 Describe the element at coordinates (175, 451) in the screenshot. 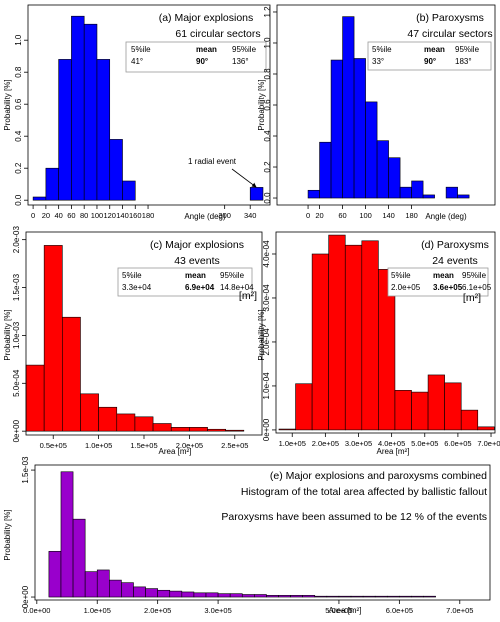

I see `x-axis-label: Area [m²]` at that location.